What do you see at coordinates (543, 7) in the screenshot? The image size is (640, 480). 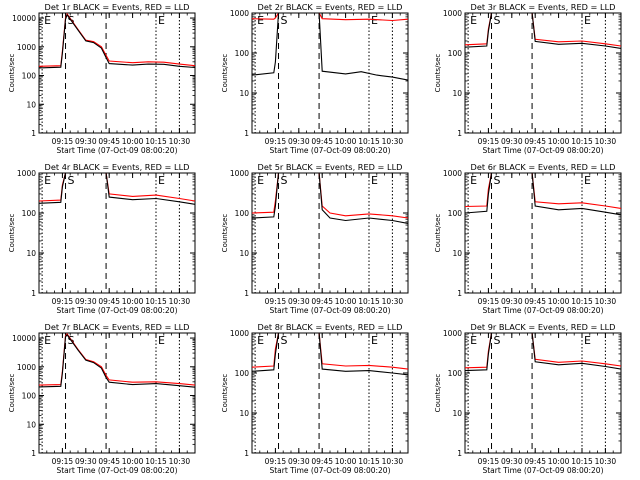 I see `chart-title: Det 3r BLACK = Events, RED = LLD` at bounding box center [543, 7].